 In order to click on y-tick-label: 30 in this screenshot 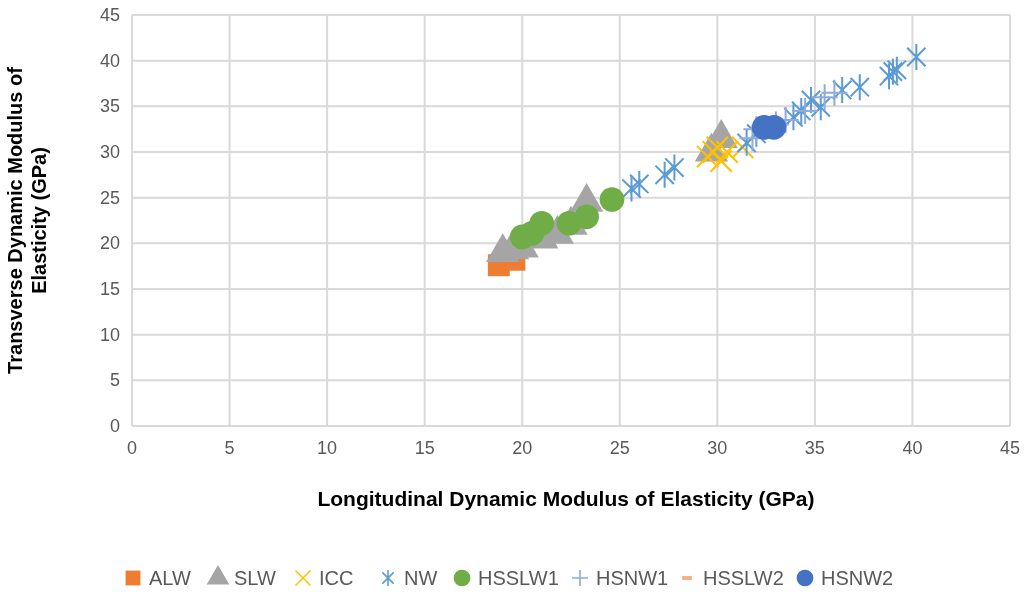, I will do `click(109, 152)`.